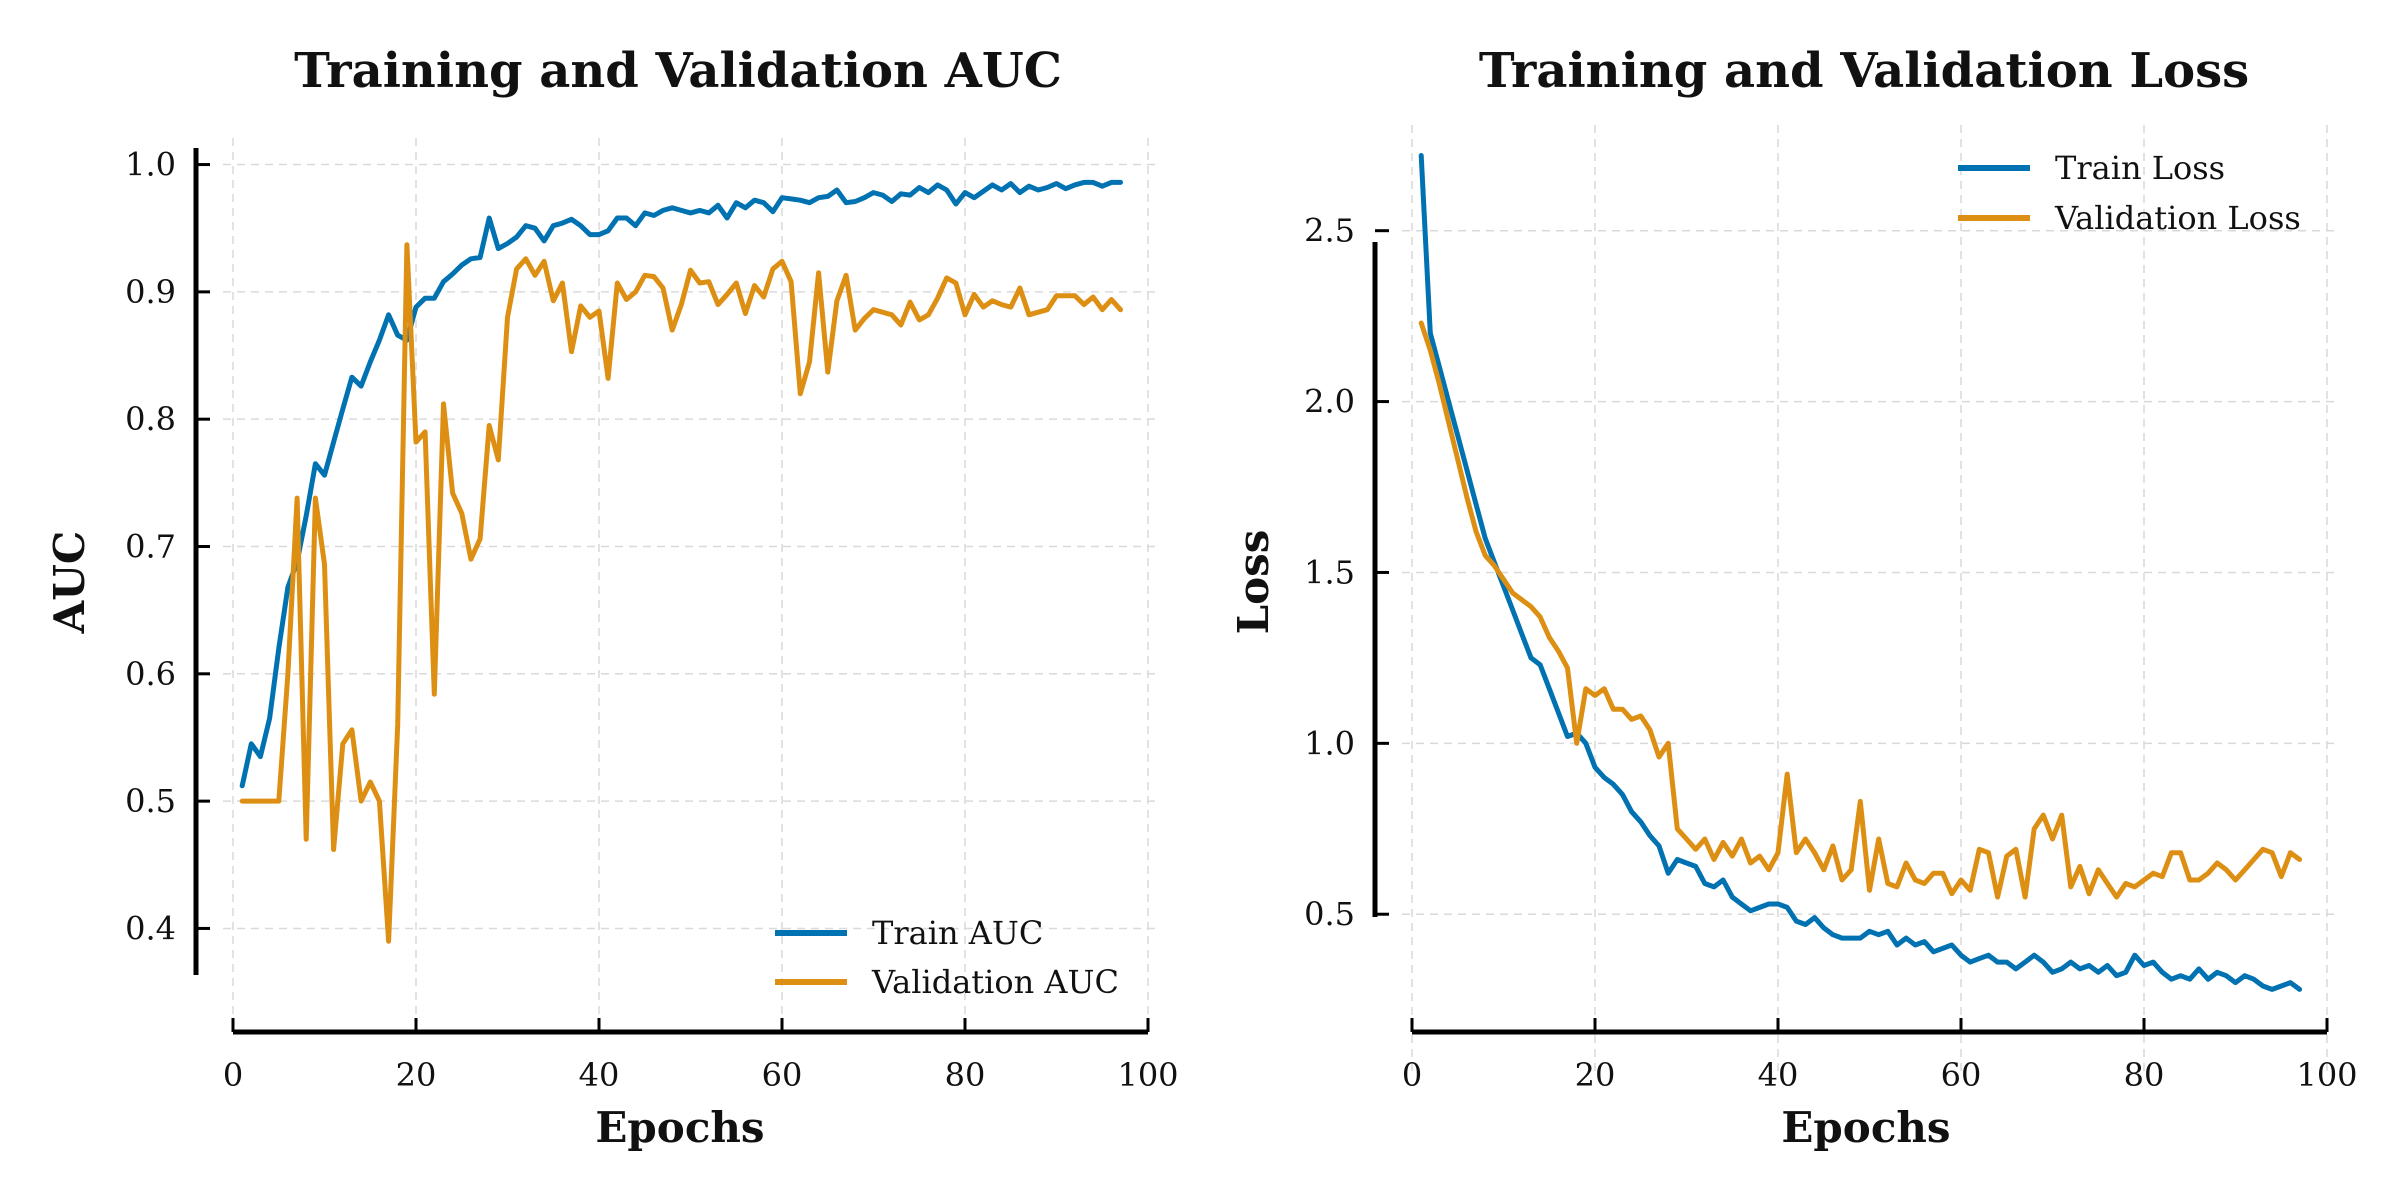  What do you see at coordinates (2177, 218) in the screenshot?
I see `legend-label: Validation Loss` at bounding box center [2177, 218].